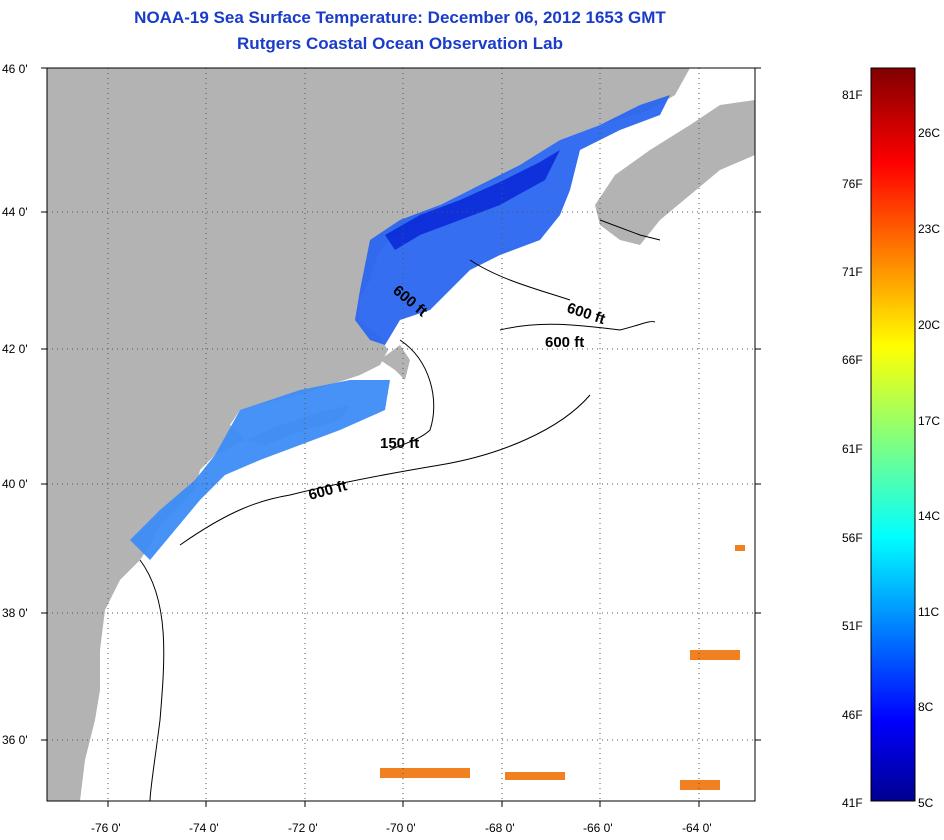 The image size is (944, 840). I want to click on colorbar-f-label: 76F, so click(852, 184).